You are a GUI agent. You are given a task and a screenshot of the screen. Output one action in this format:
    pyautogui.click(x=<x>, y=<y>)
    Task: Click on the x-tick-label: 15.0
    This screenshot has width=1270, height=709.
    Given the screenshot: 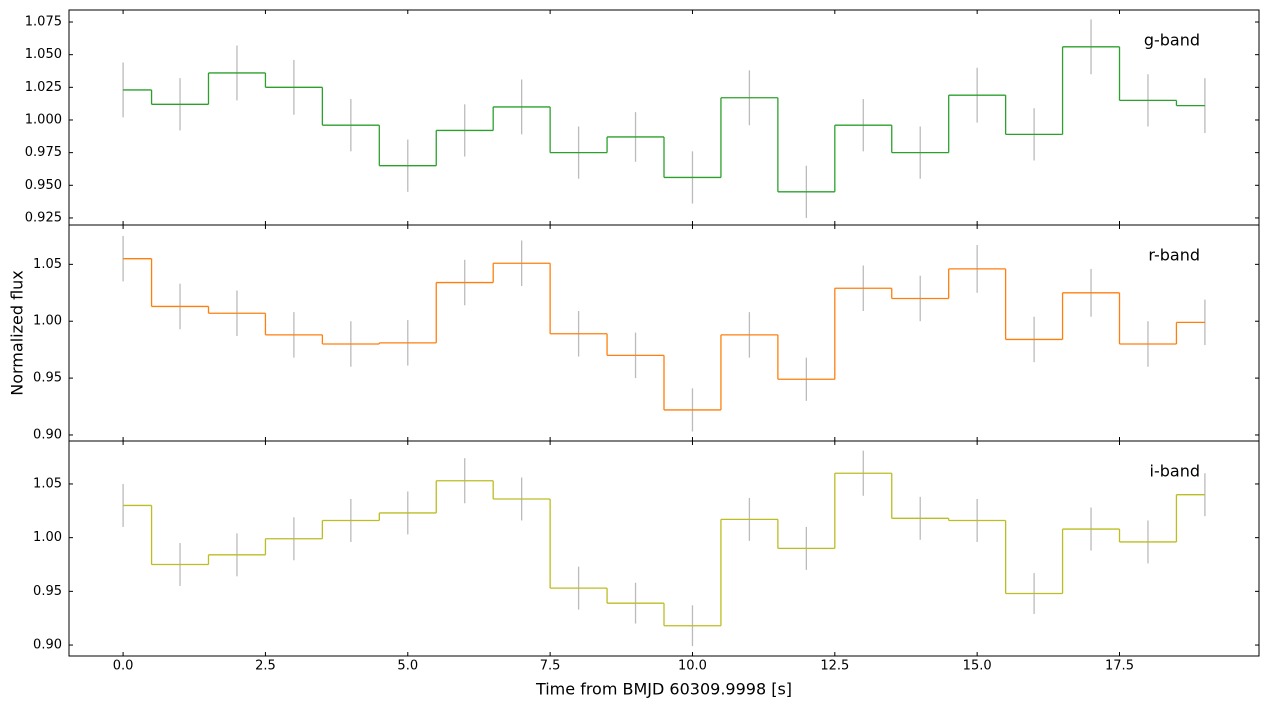 What is the action you would take?
    pyautogui.click(x=977, y=666)
    